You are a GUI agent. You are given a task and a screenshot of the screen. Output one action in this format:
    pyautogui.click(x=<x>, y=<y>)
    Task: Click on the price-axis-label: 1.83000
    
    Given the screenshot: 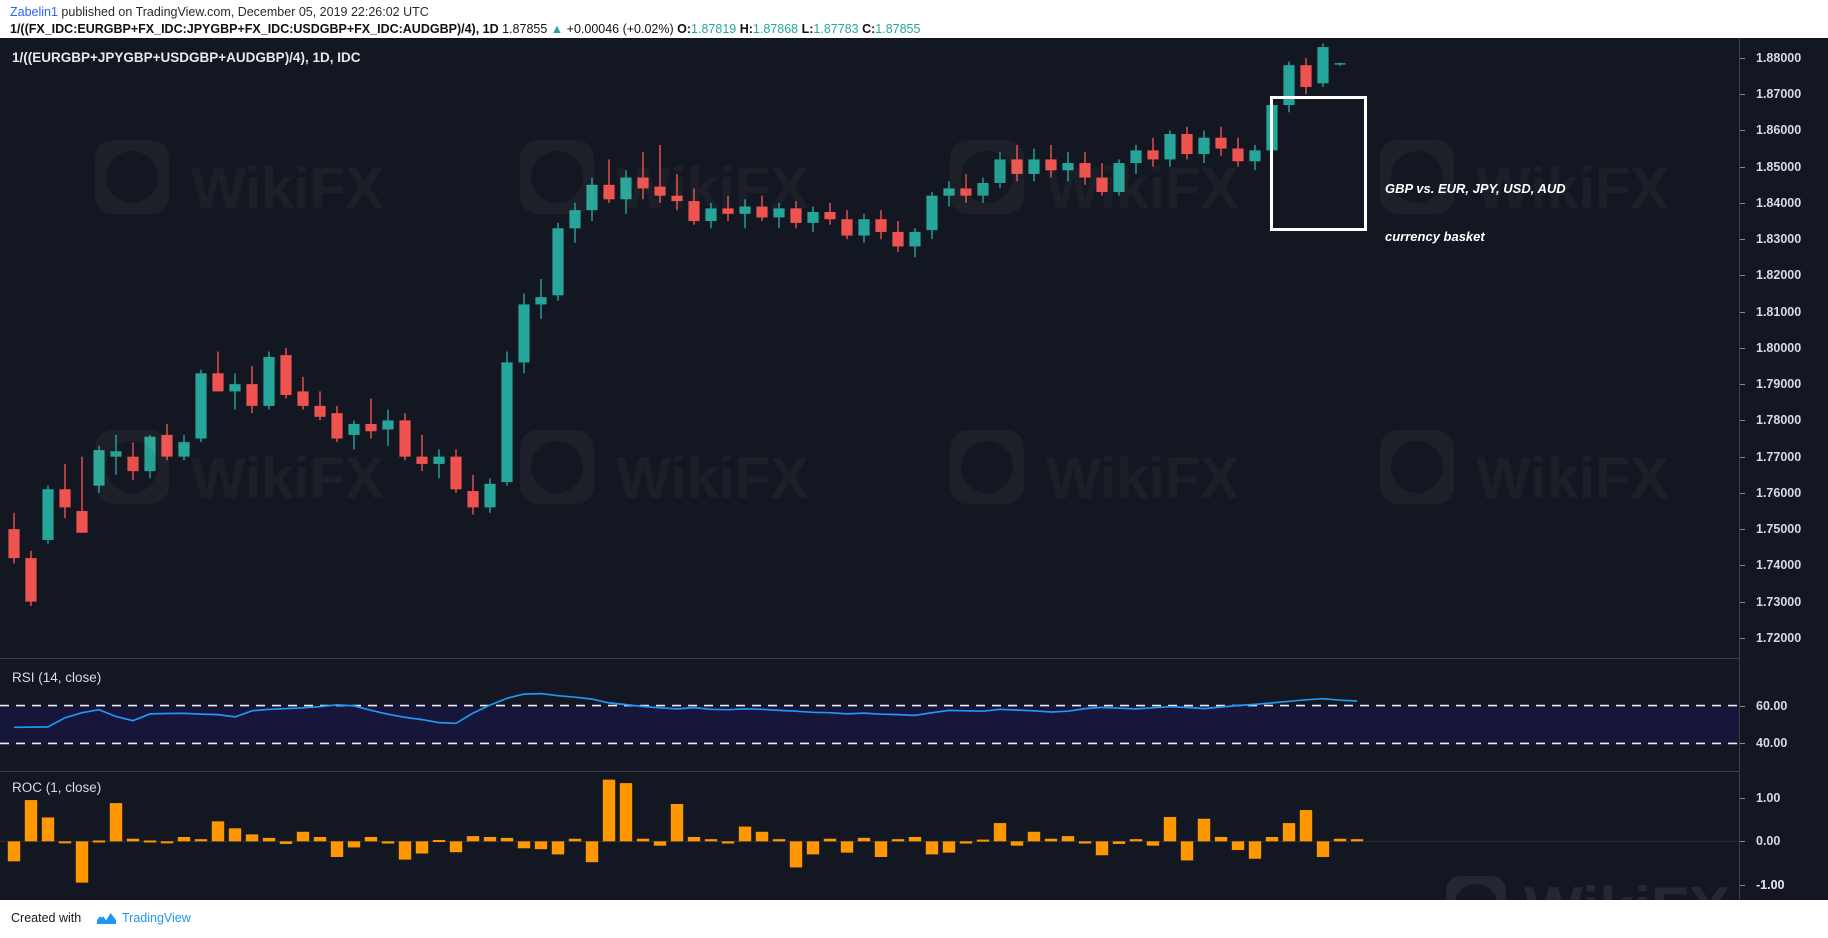 What is the action you would take?
    pyautogui.click(x=1779, y=239)
    